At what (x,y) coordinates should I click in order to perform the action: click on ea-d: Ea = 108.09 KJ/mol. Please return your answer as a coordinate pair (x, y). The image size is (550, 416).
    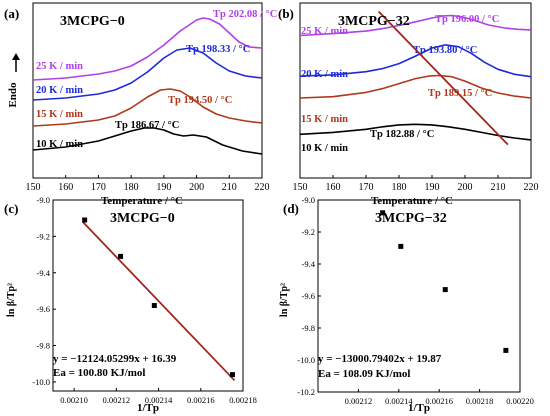
    Looking at the image, I should click on (364, 374).